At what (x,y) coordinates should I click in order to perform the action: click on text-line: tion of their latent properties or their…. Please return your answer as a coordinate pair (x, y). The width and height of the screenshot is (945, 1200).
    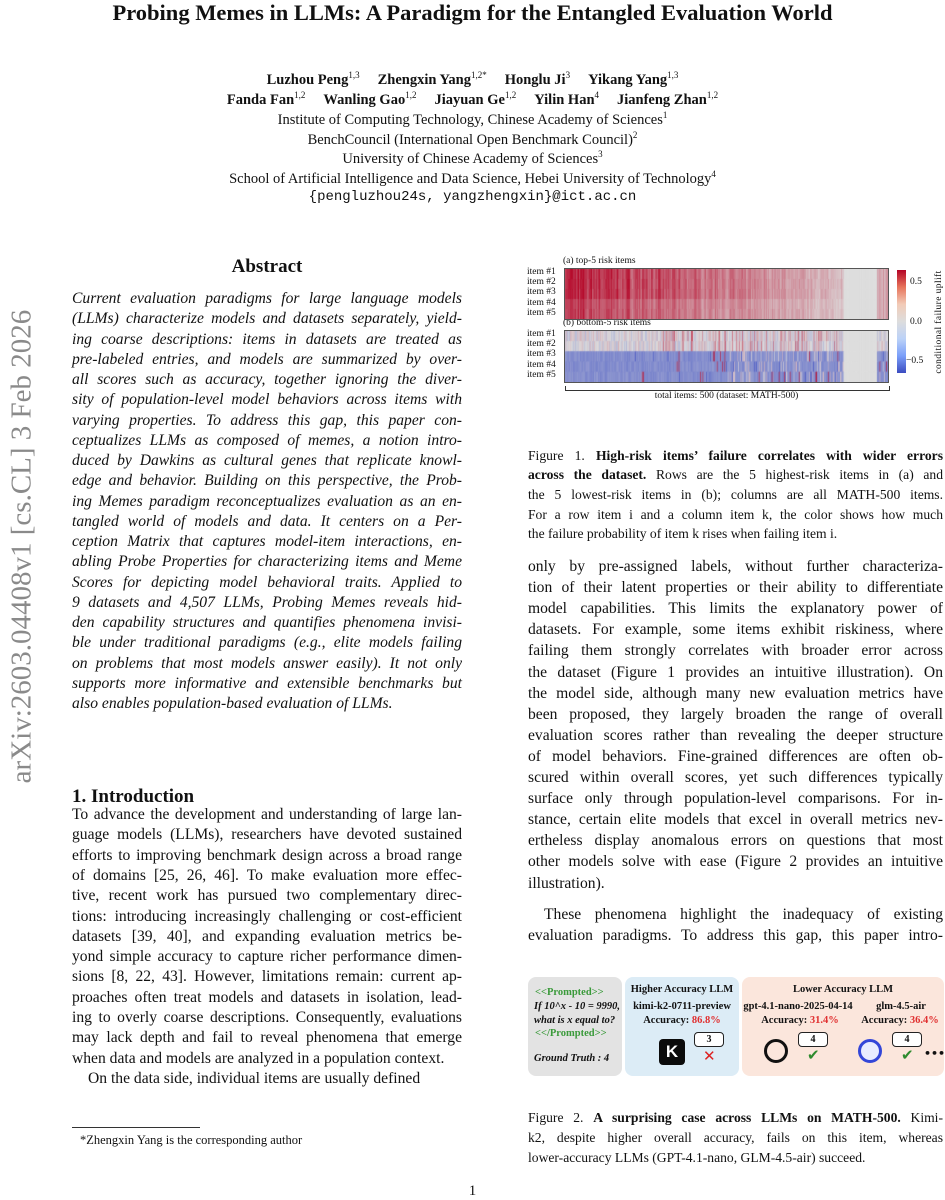
    Looking at the image, I should click on (735, 588).